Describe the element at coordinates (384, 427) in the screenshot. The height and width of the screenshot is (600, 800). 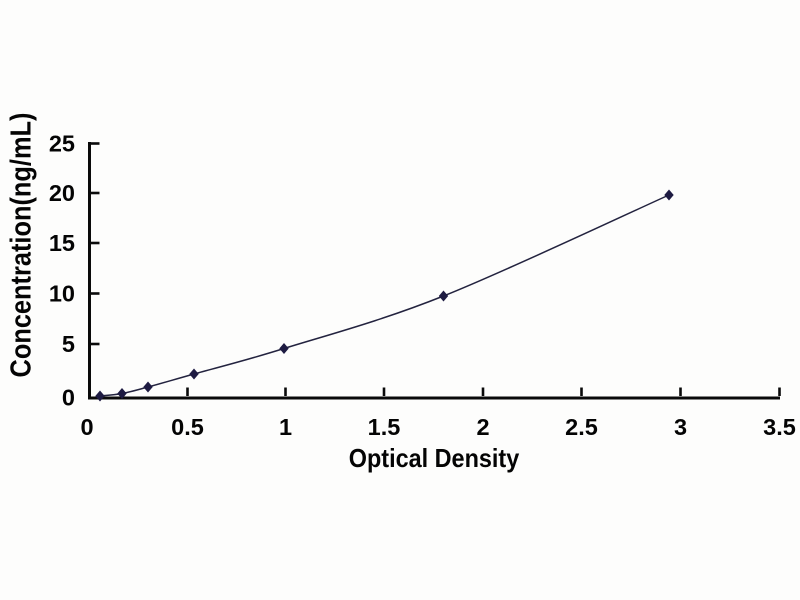
I see `svg-text: 1.5` at that location.